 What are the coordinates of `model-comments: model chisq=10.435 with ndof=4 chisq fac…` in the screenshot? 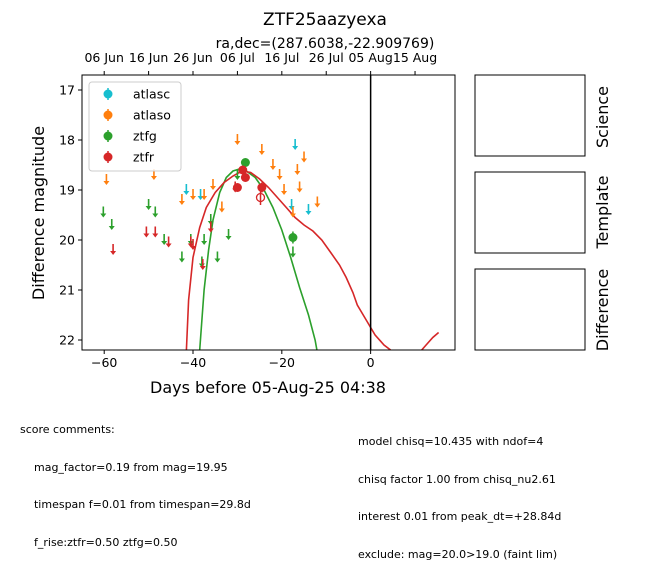 It's located at (459, 492).